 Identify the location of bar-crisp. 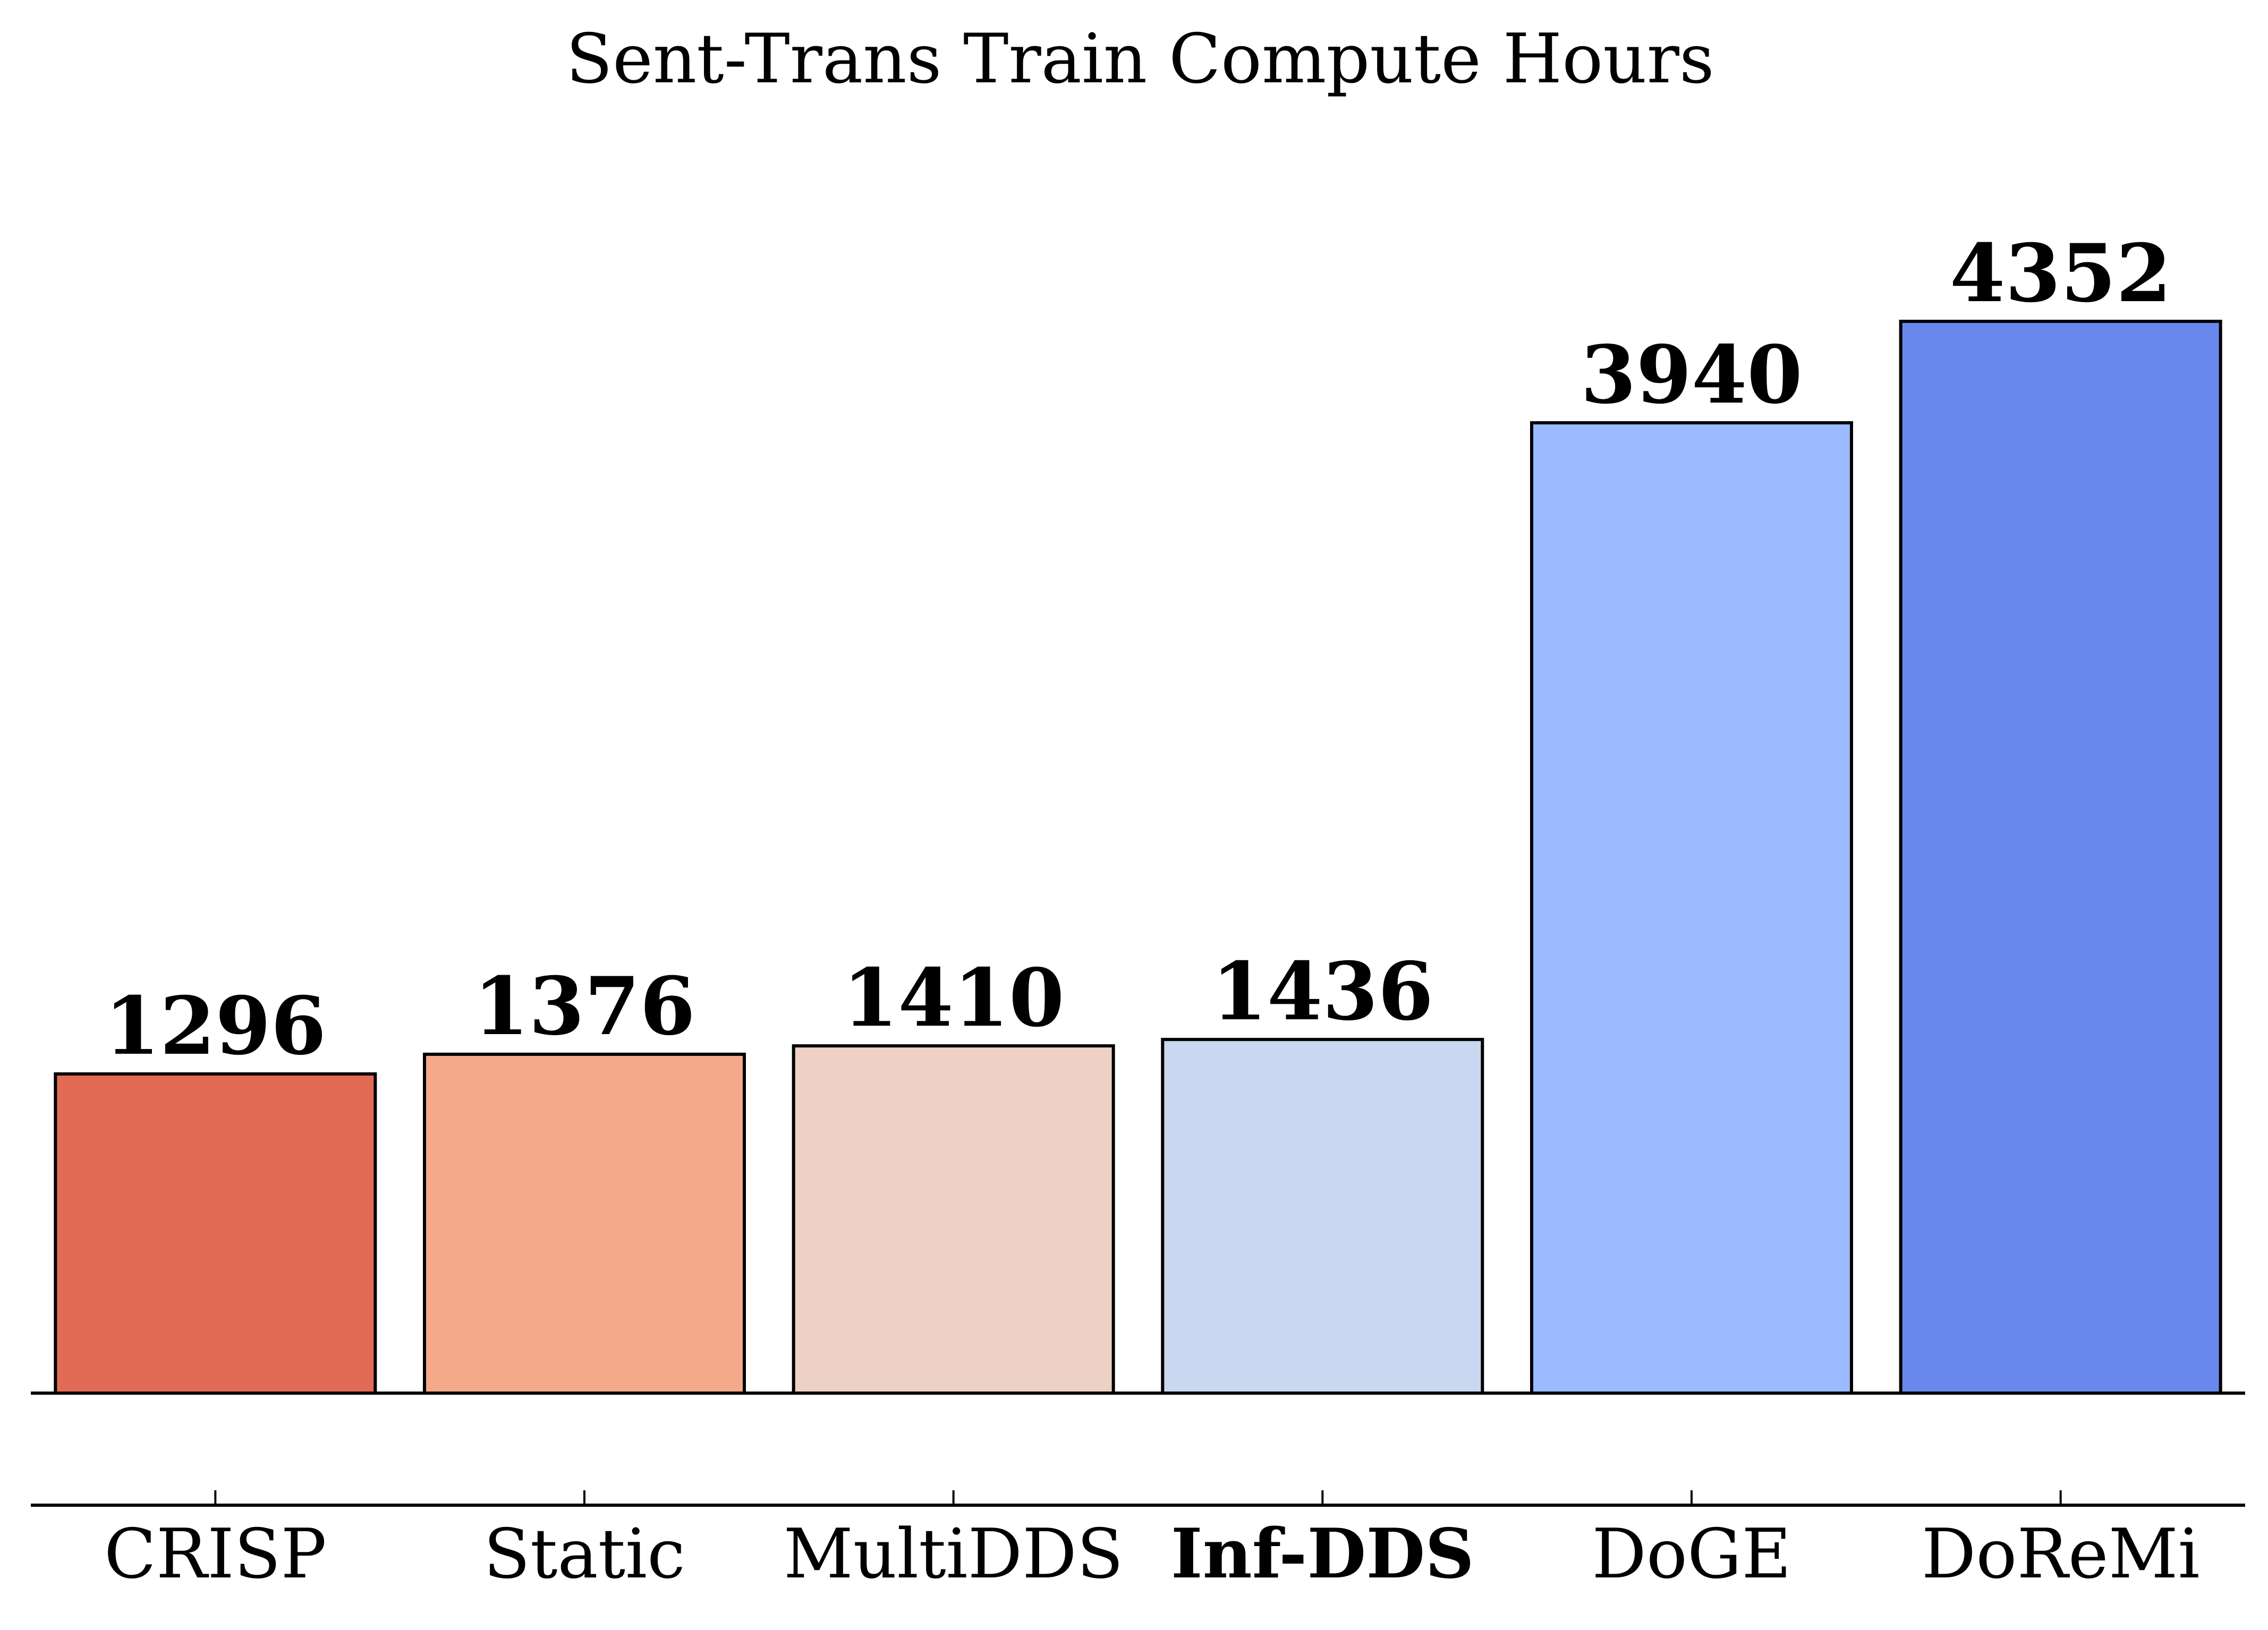
(215, 1233).